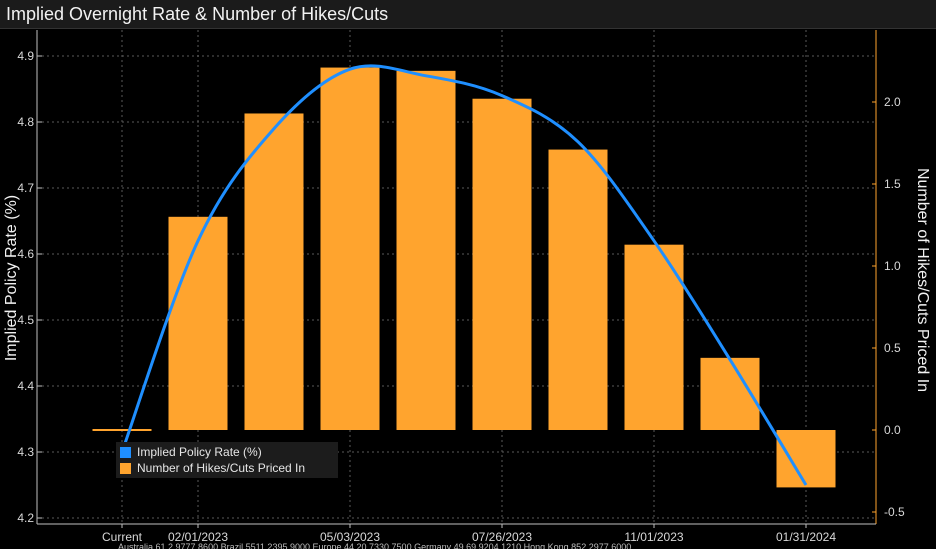 This screenshot has width=936, height=549. I want to click on y-tick-label-left: 4.6, so click(25, 254).